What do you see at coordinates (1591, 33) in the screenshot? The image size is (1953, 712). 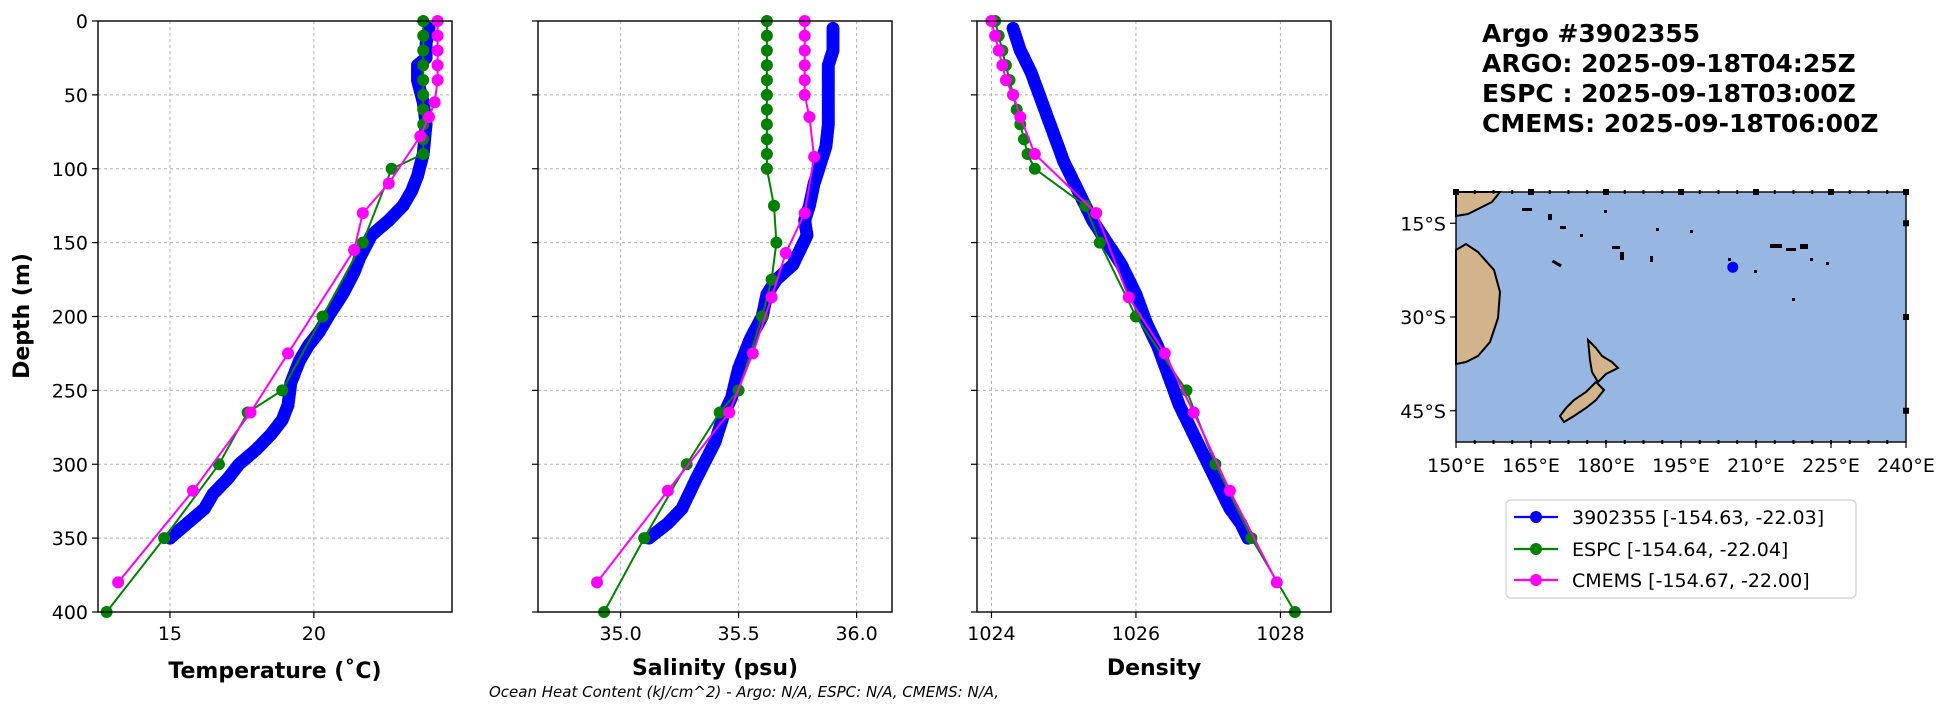 I see `title-line-argo-id: Argo #3902355` at bounding box center [1591, 33].